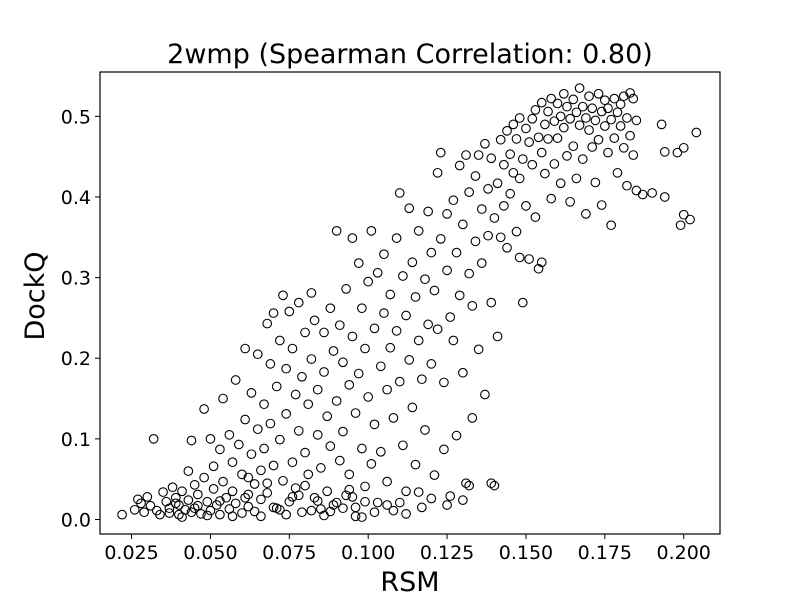  What do you see at coordinates (684, 553) in the screenshot?
I see `x-tick-label: 0.200` at bounding box center [684, 553].